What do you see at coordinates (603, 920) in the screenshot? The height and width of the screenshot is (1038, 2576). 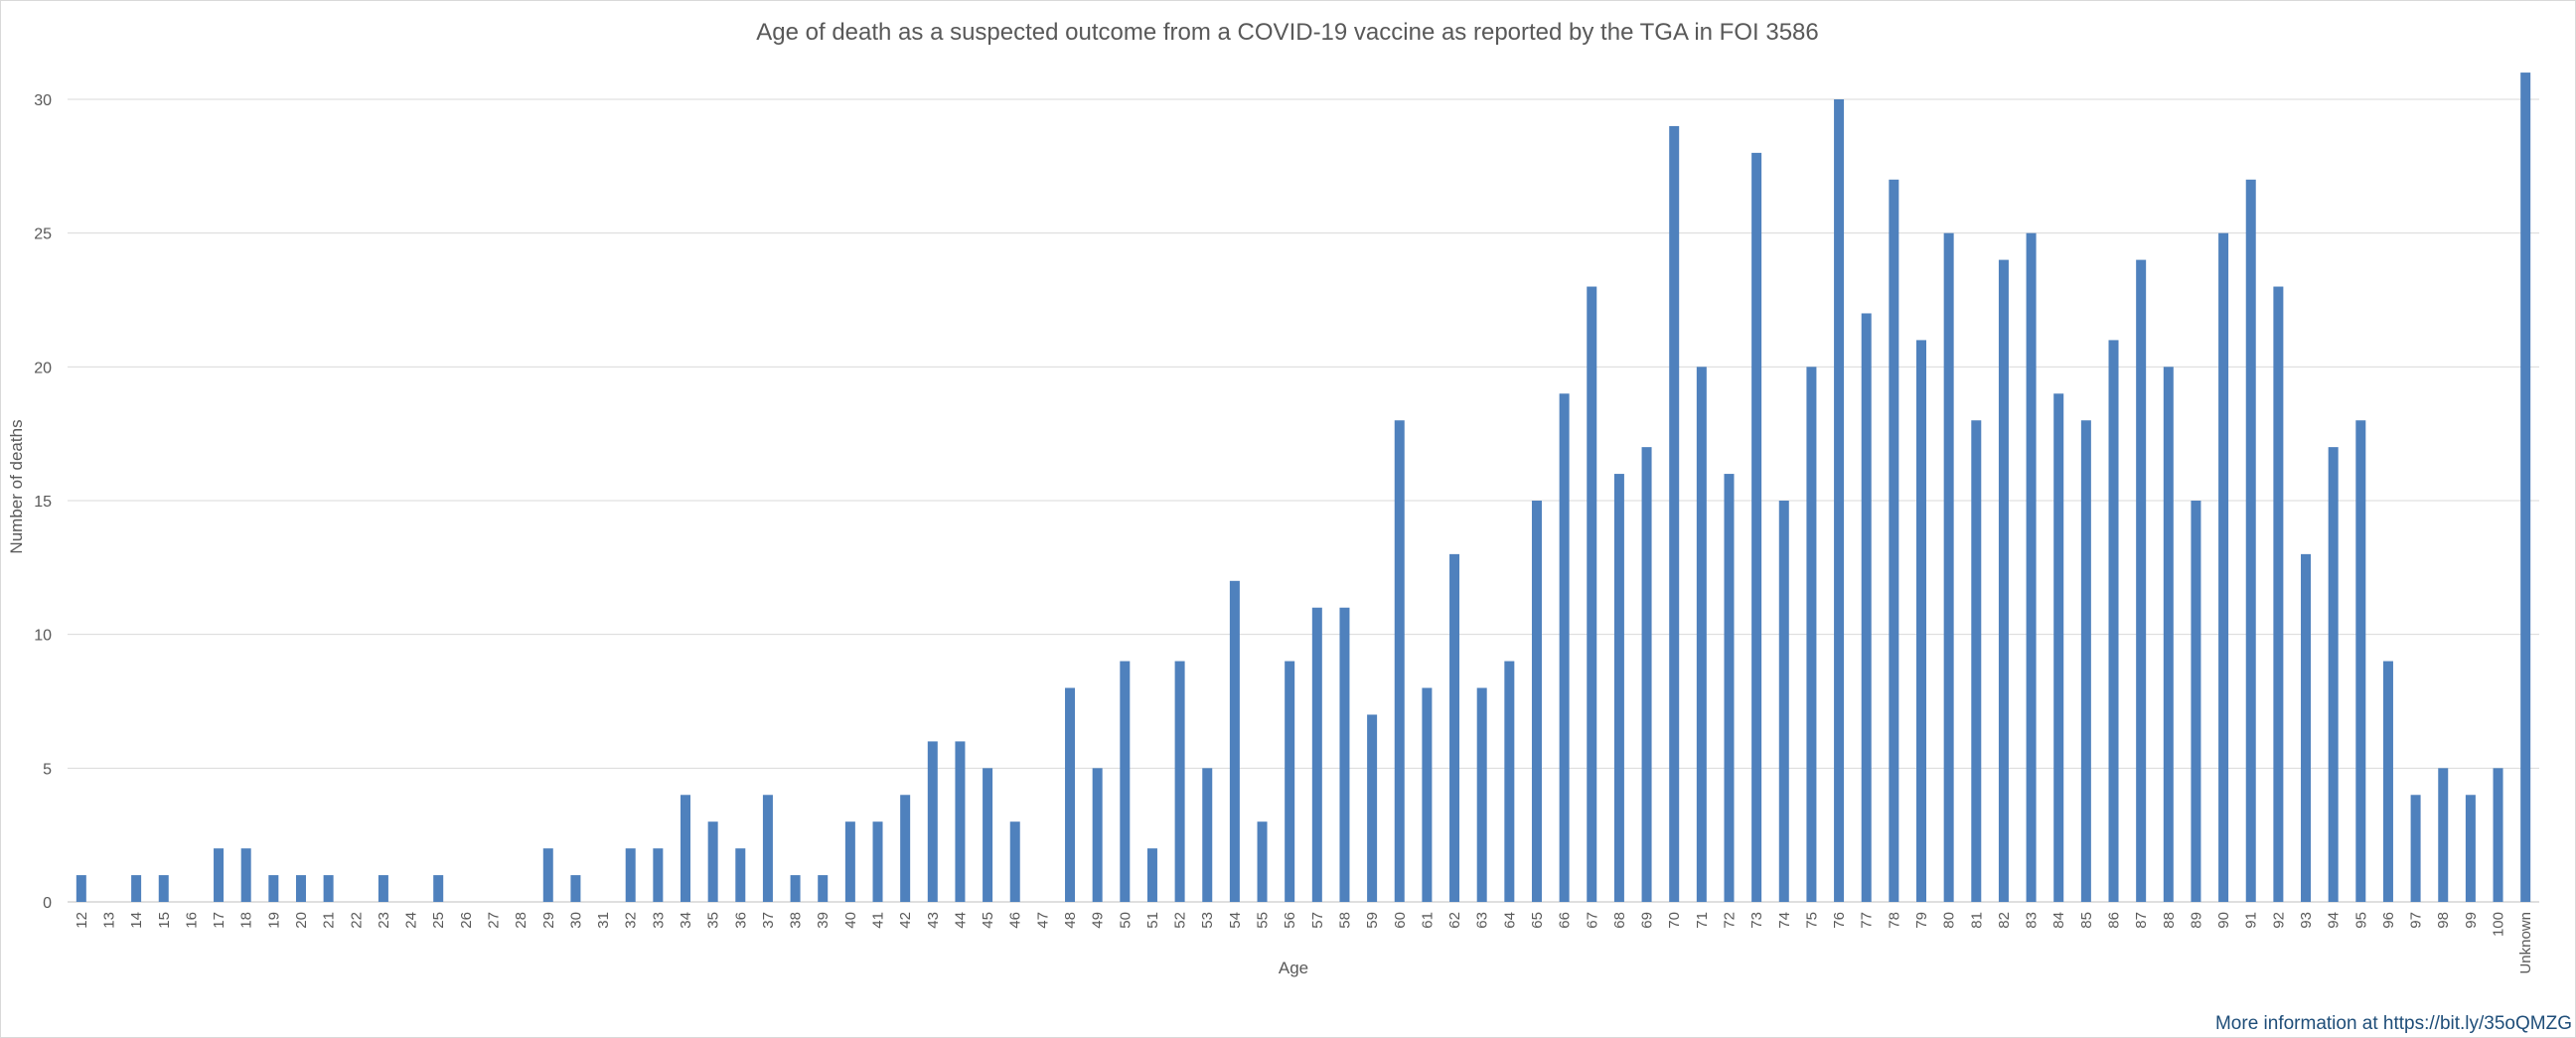 I see `x-tick-label: 31` at bounding box center [603, 920].